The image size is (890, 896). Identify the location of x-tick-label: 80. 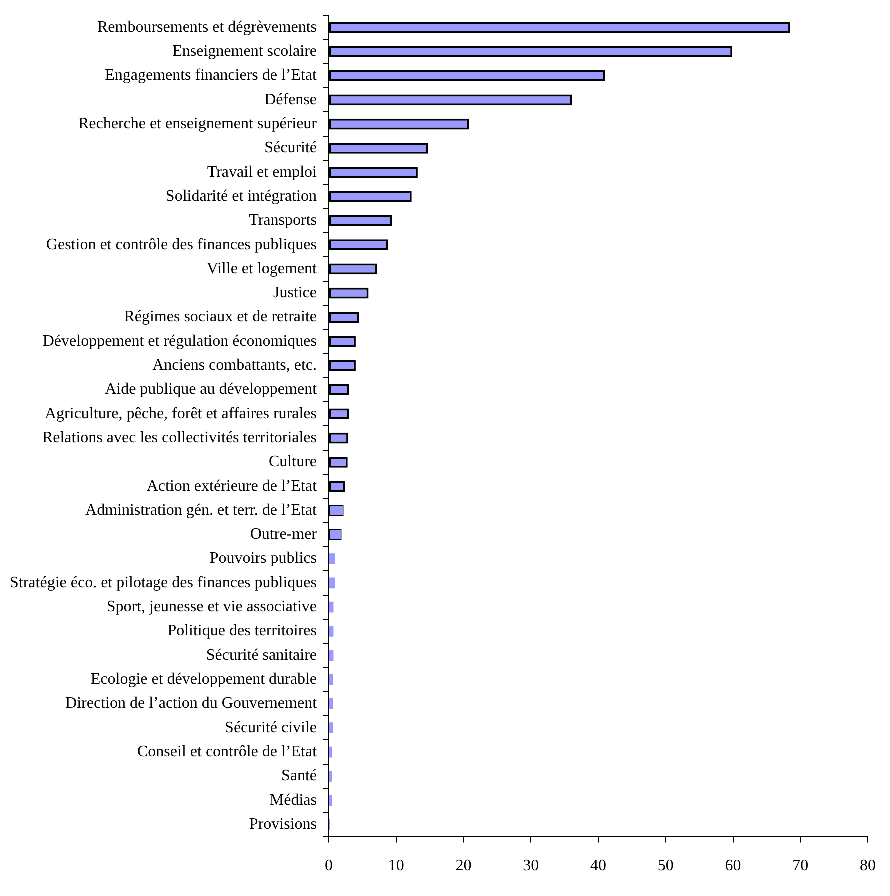
(868, 866).